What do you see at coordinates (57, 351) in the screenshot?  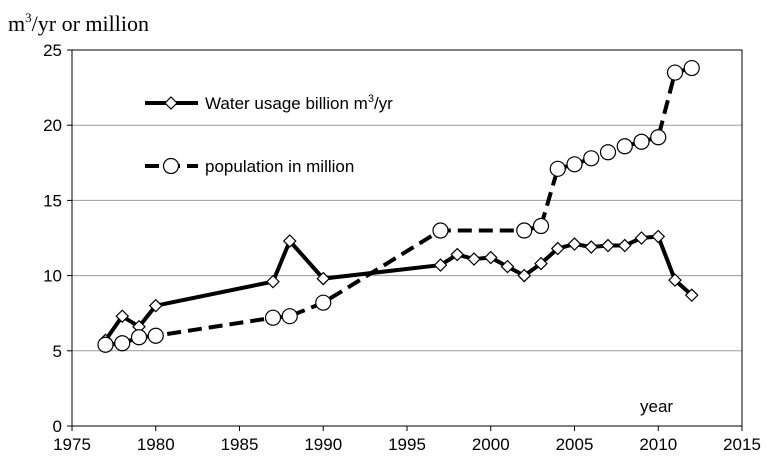 I see `y-tick-label: 5` at bounding box center [57, 351].